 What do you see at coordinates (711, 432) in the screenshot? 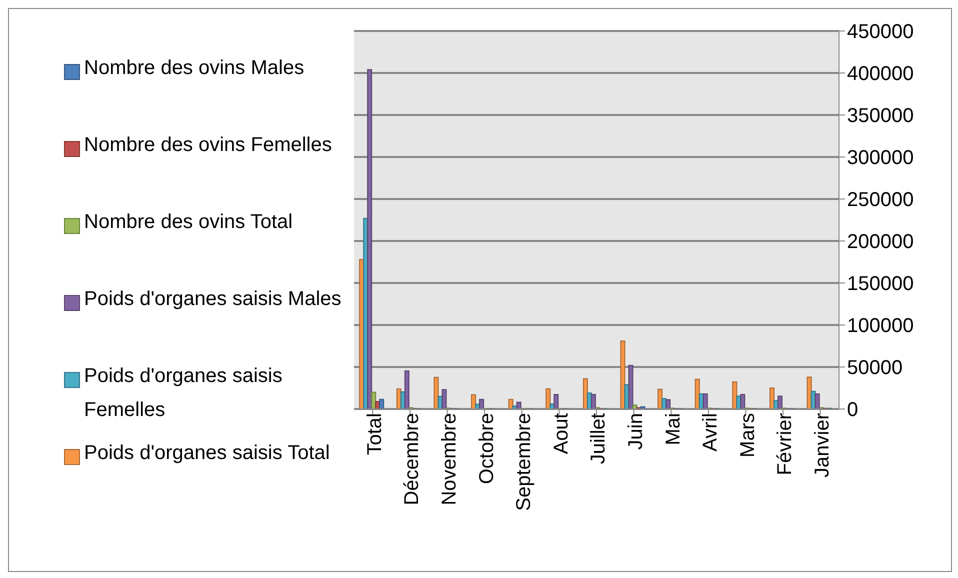
I see `x-tick-label: Avril` at bounding box center [711, 432].